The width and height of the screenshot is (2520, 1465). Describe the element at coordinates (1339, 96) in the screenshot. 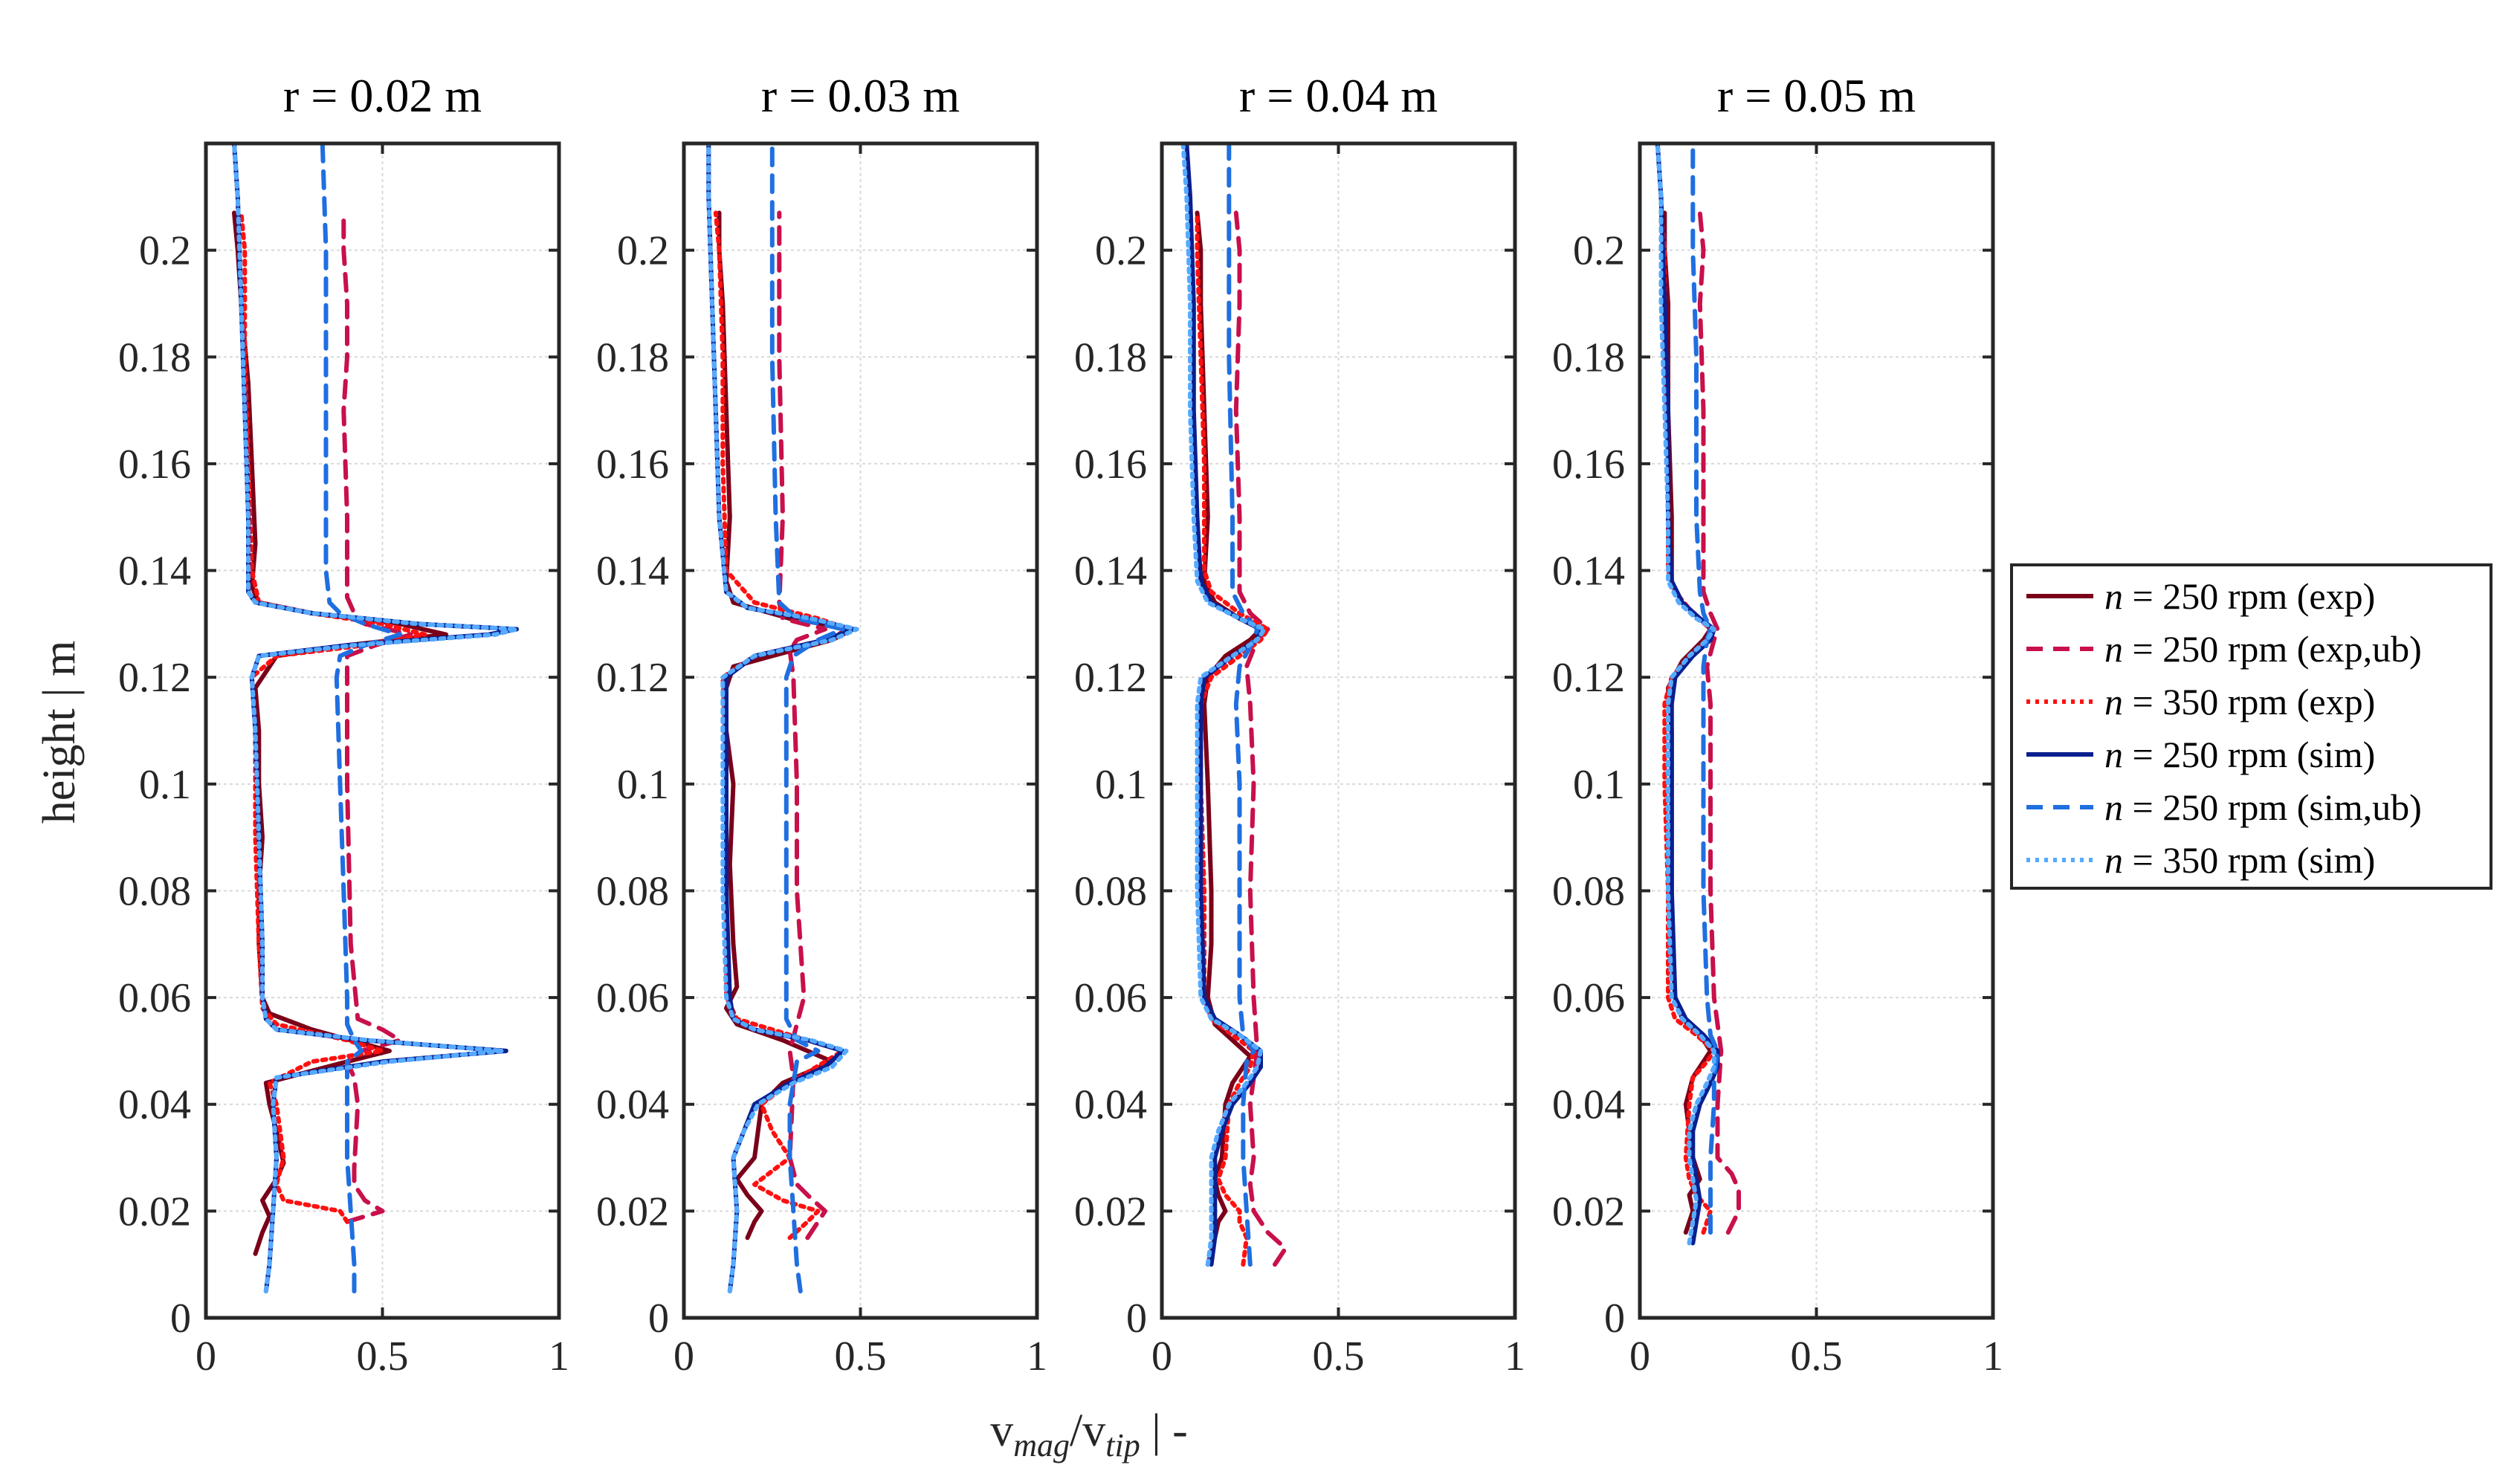

I see `panel-title: r = 0.04 m` at that location.